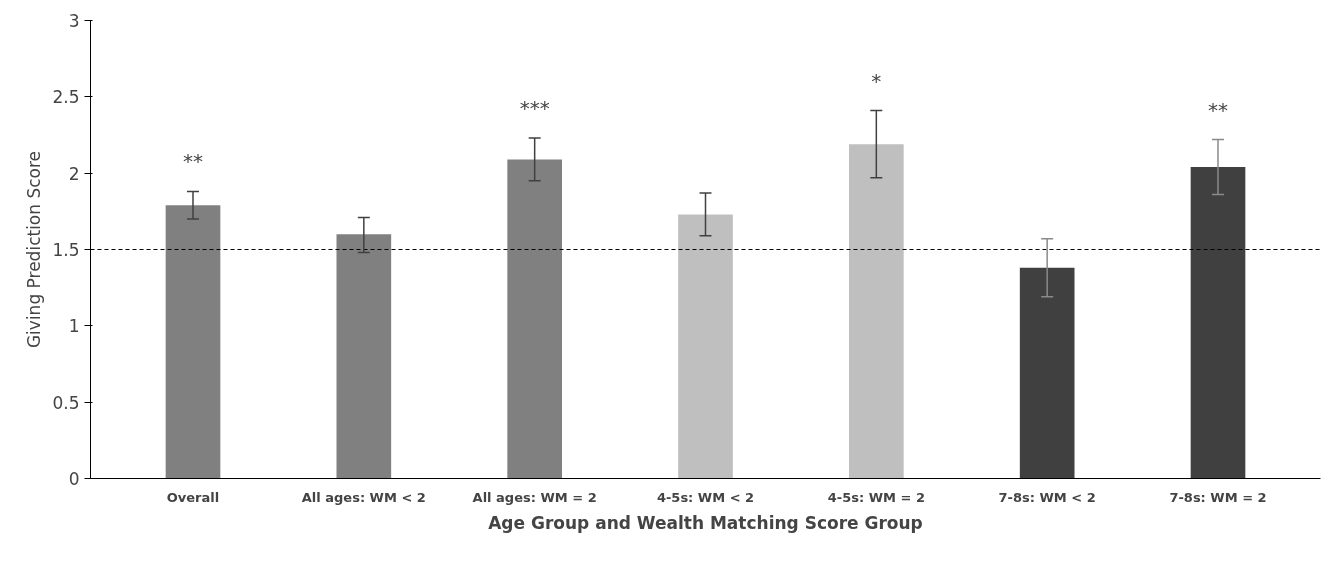 The width and height of the screenshot is (1344, 581). What do you see at coordinates (705, 522) in the screenshot?
I see `x-axis-title: Age Group and Wealth Matching Score Group` at bounding box center [705, 522].